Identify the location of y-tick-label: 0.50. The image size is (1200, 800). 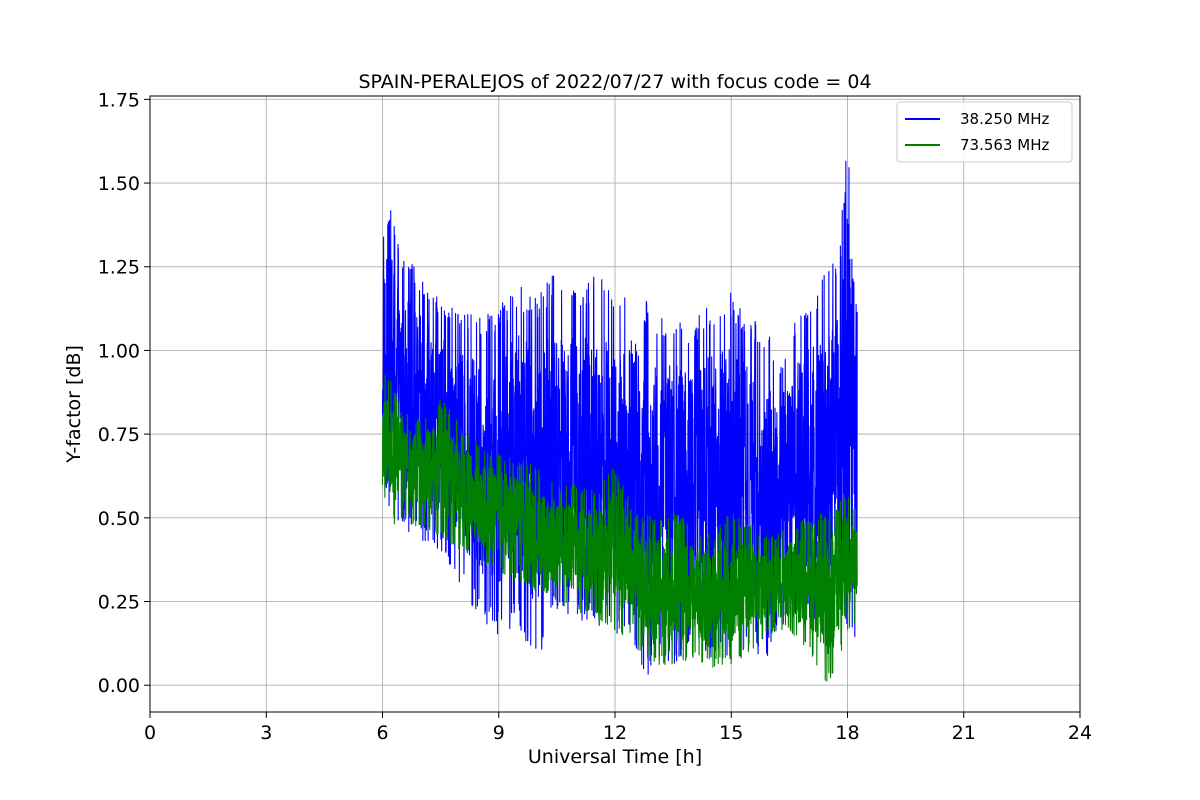
(119, 519).